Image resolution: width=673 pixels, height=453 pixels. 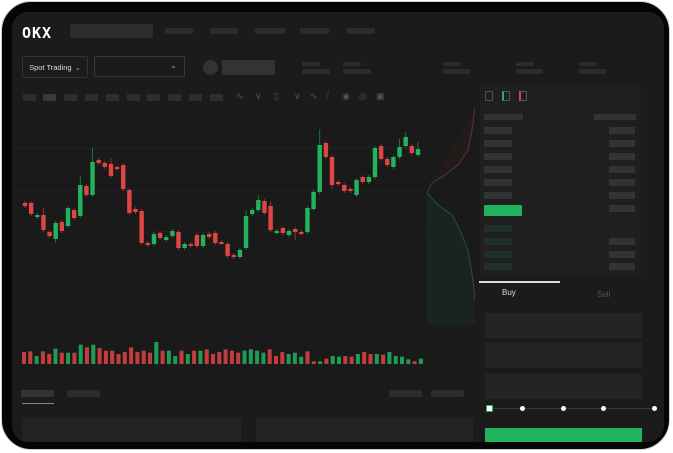 I want to click on volume-bars, so click(x=222, y=353).